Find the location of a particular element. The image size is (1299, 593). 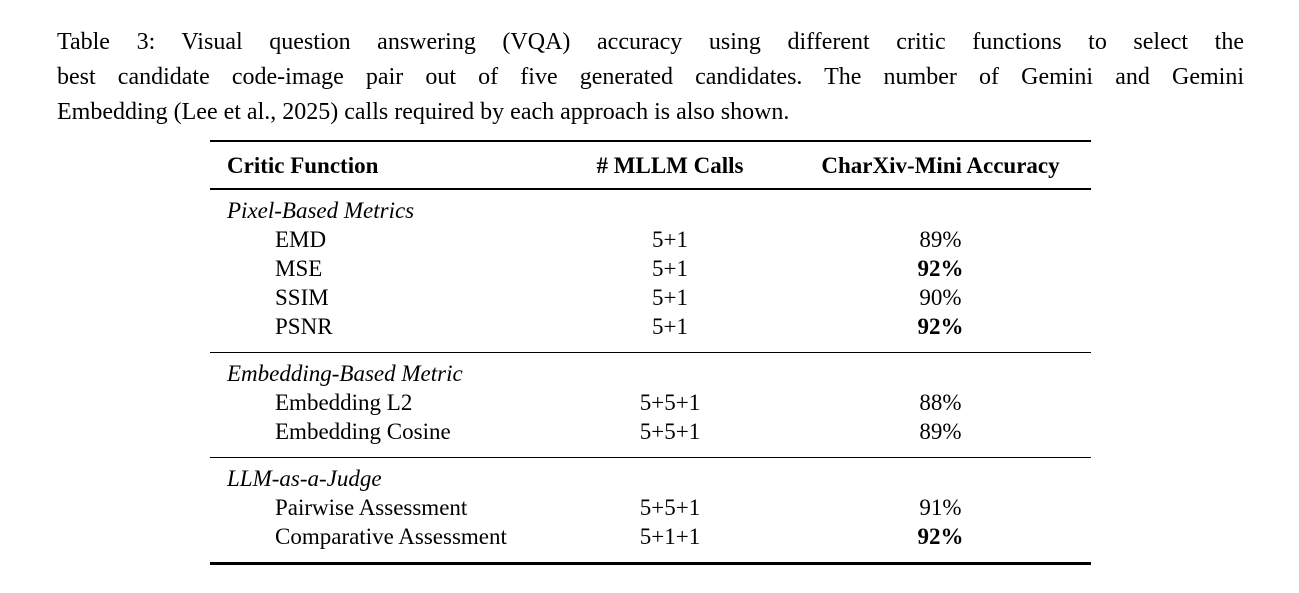

section-label: Embedding-Based Metric is located at coordinates (345, 373).